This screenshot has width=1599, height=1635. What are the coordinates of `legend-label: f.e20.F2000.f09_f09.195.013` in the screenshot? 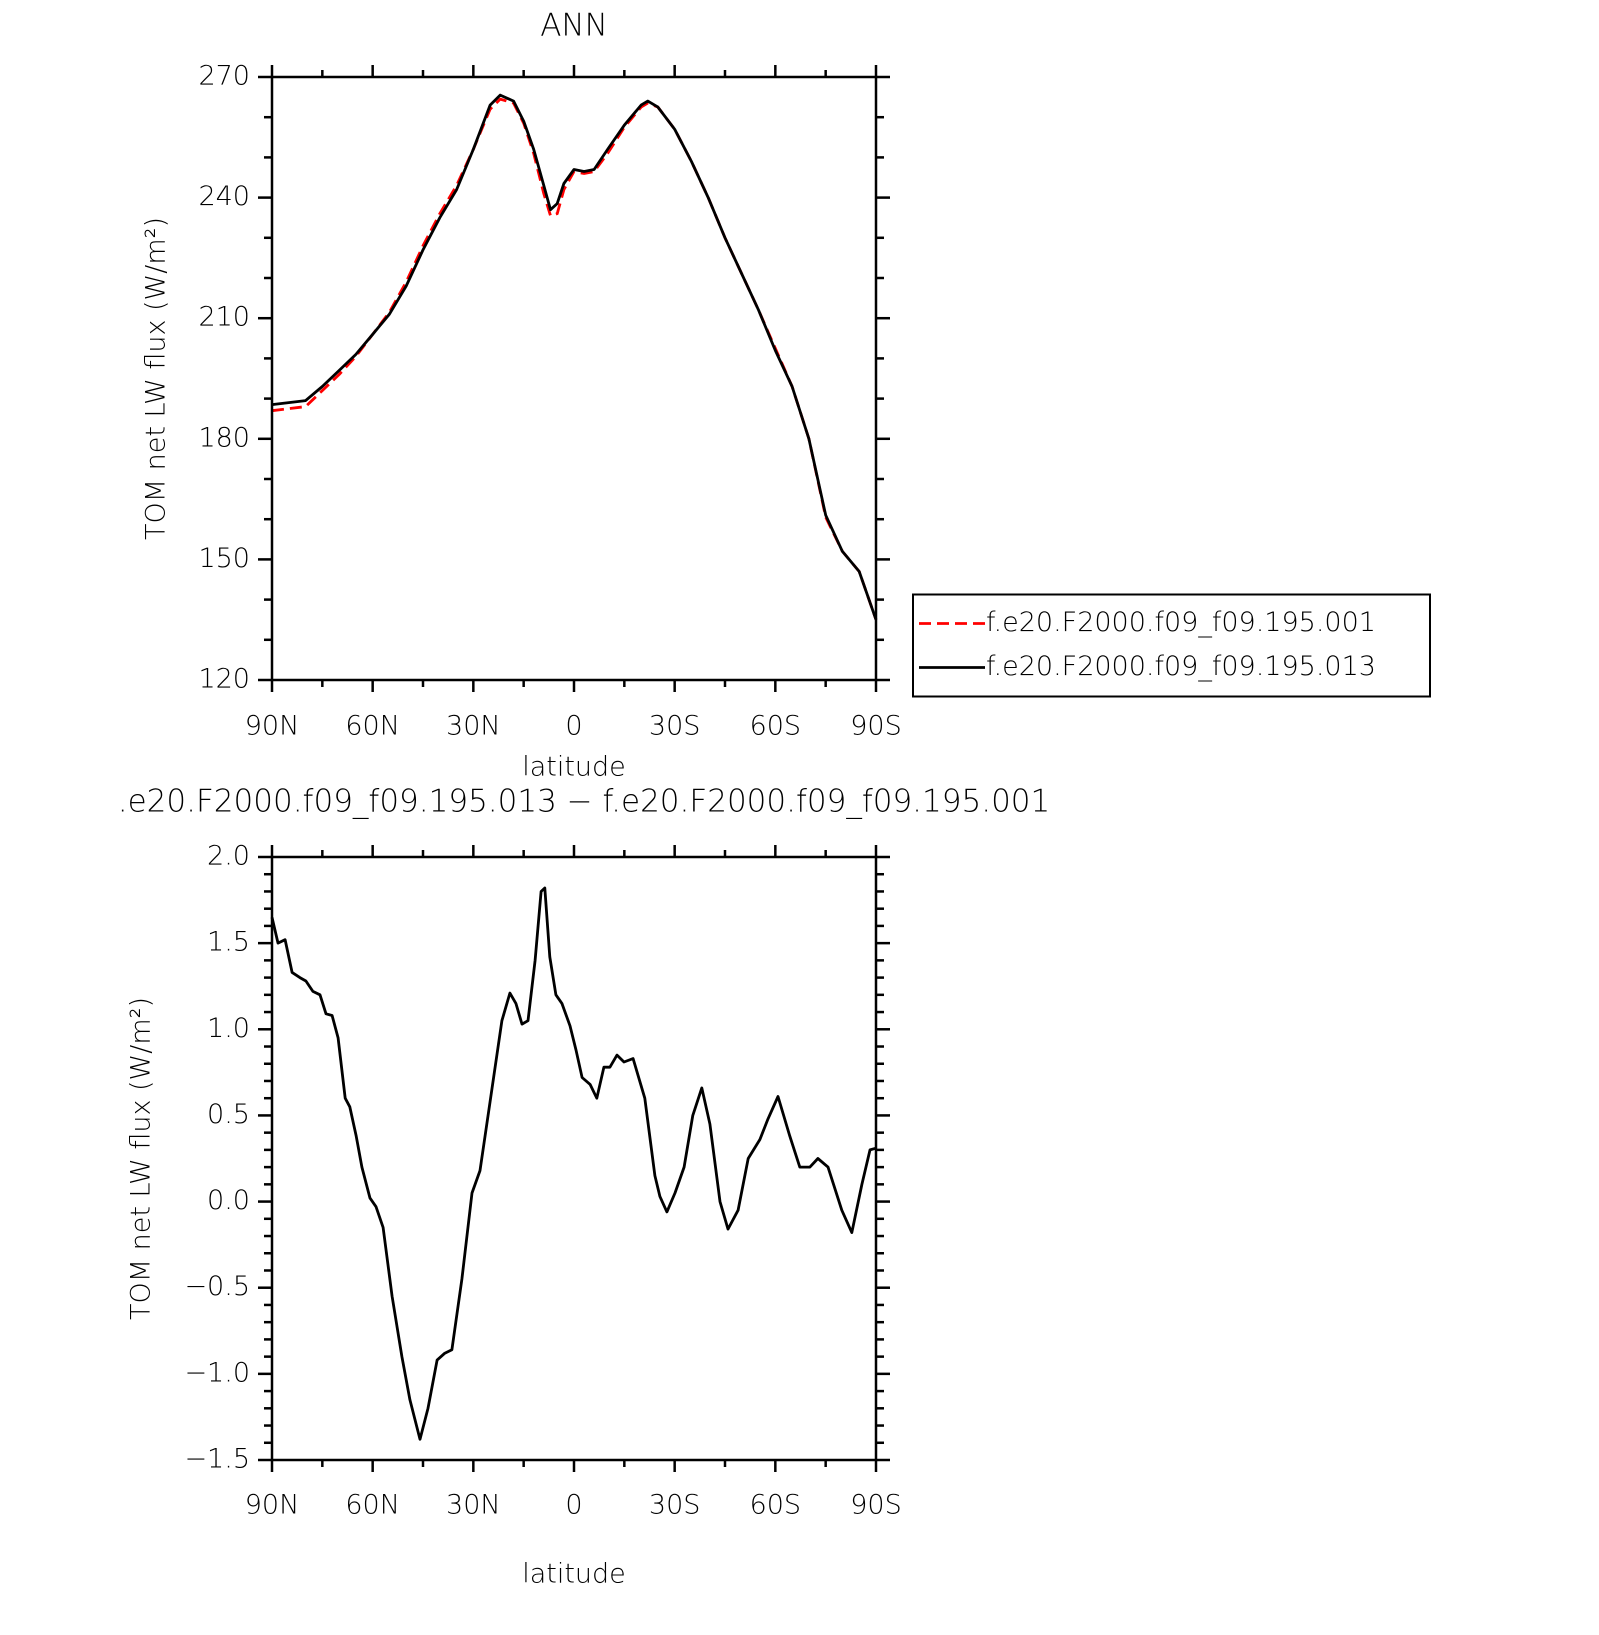 It's located at (1181, 666).